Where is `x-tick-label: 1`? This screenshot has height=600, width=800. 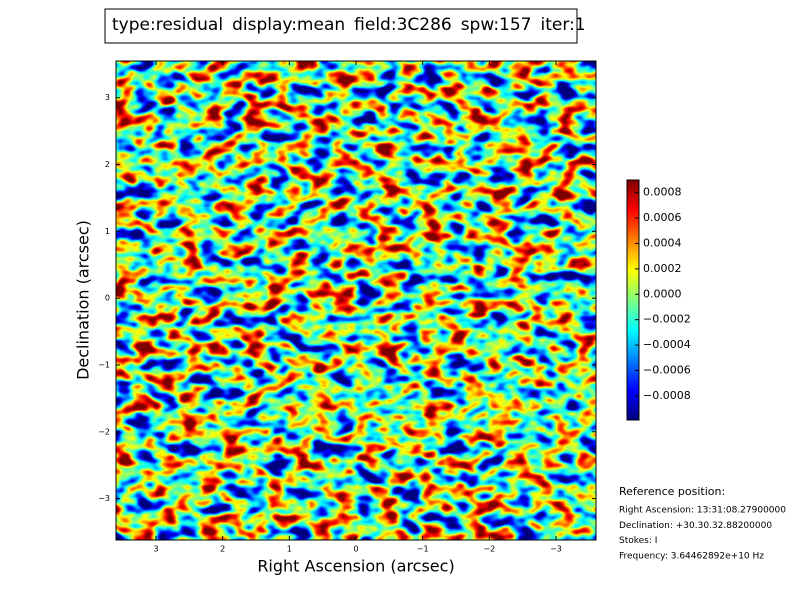
x-tick-label: 1 is located at coordinates (289, 549).